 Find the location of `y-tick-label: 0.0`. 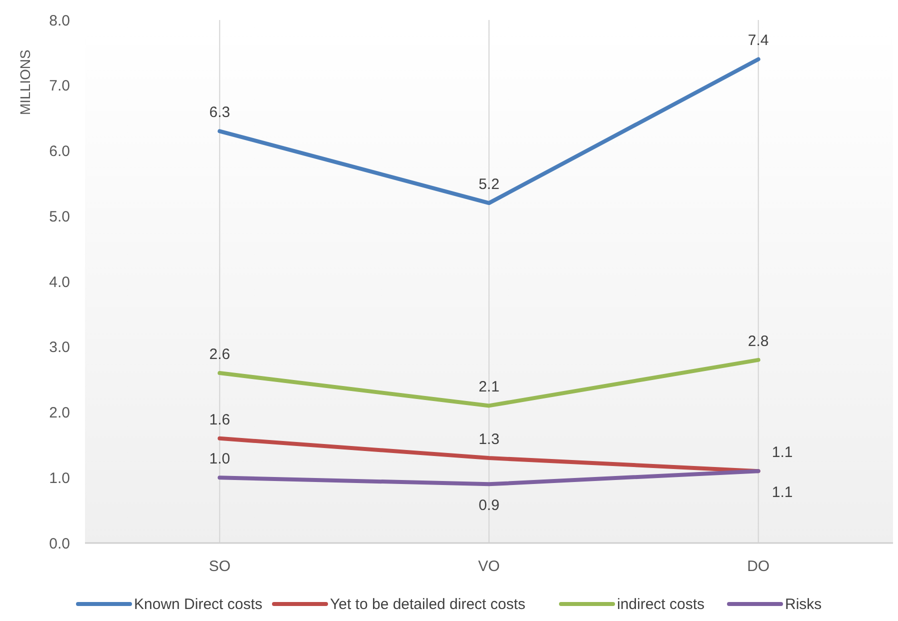

y-tick-label: 0.0 is located at coordinates (59, 543).